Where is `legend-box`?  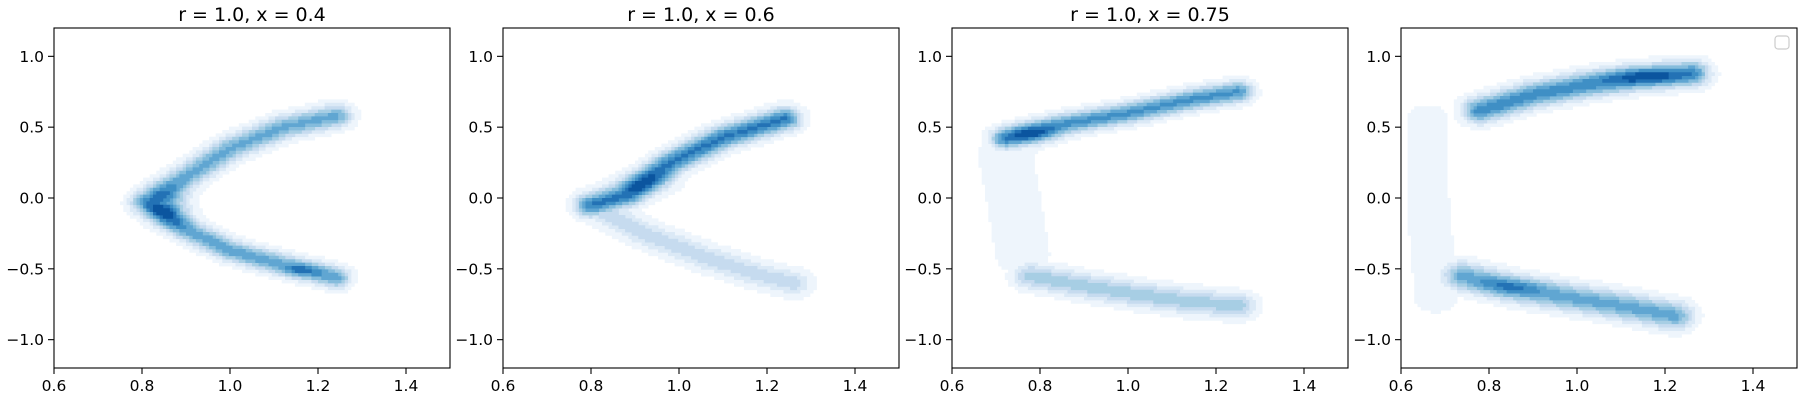 legend-box is located at coordinates (1782, 42).